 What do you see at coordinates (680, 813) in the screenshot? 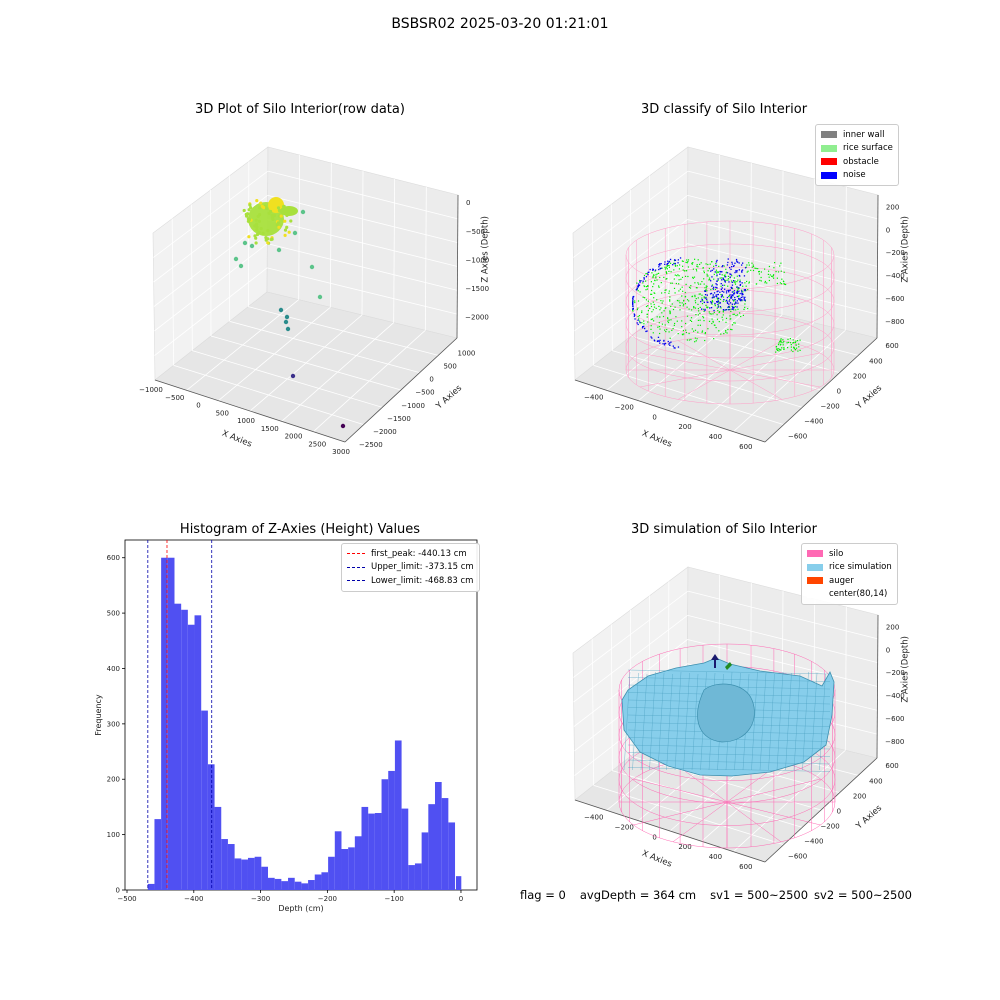
I see `silo-floor-spoke` at bounding box center [680, 813].